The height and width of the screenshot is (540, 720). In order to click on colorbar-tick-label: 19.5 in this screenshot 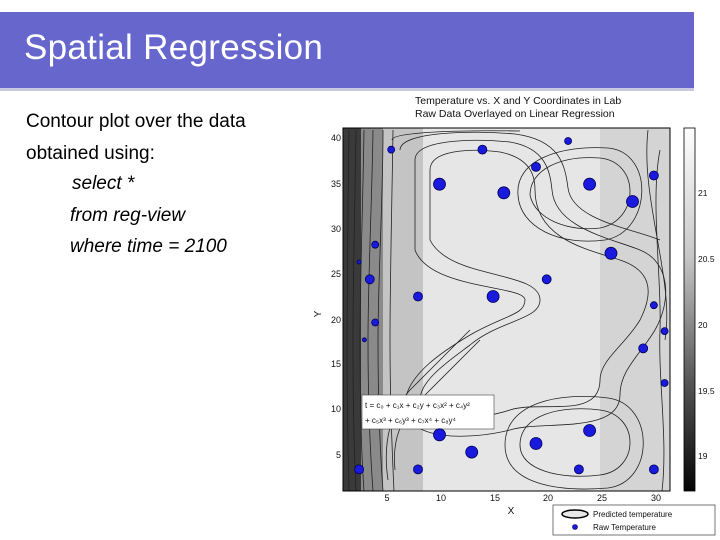, I will do `click(706, 391)`.